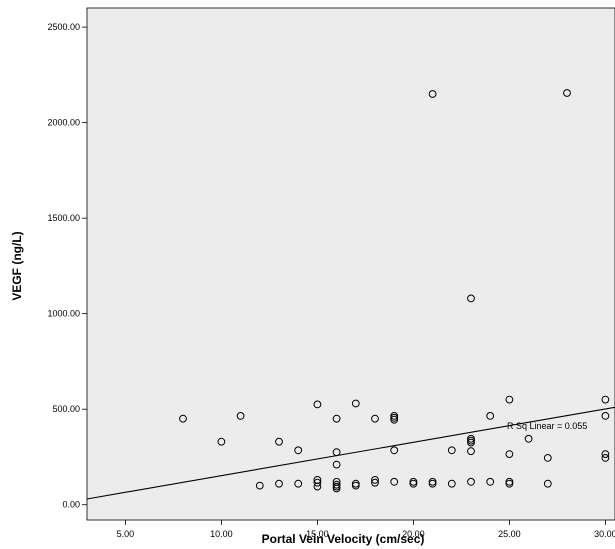 This screenshot has height=549, width=615. What do you see at coordinates (63, 123) in the screenshot?
I see `y-tick-label: 2000.00` at bounding box center [63, 123].